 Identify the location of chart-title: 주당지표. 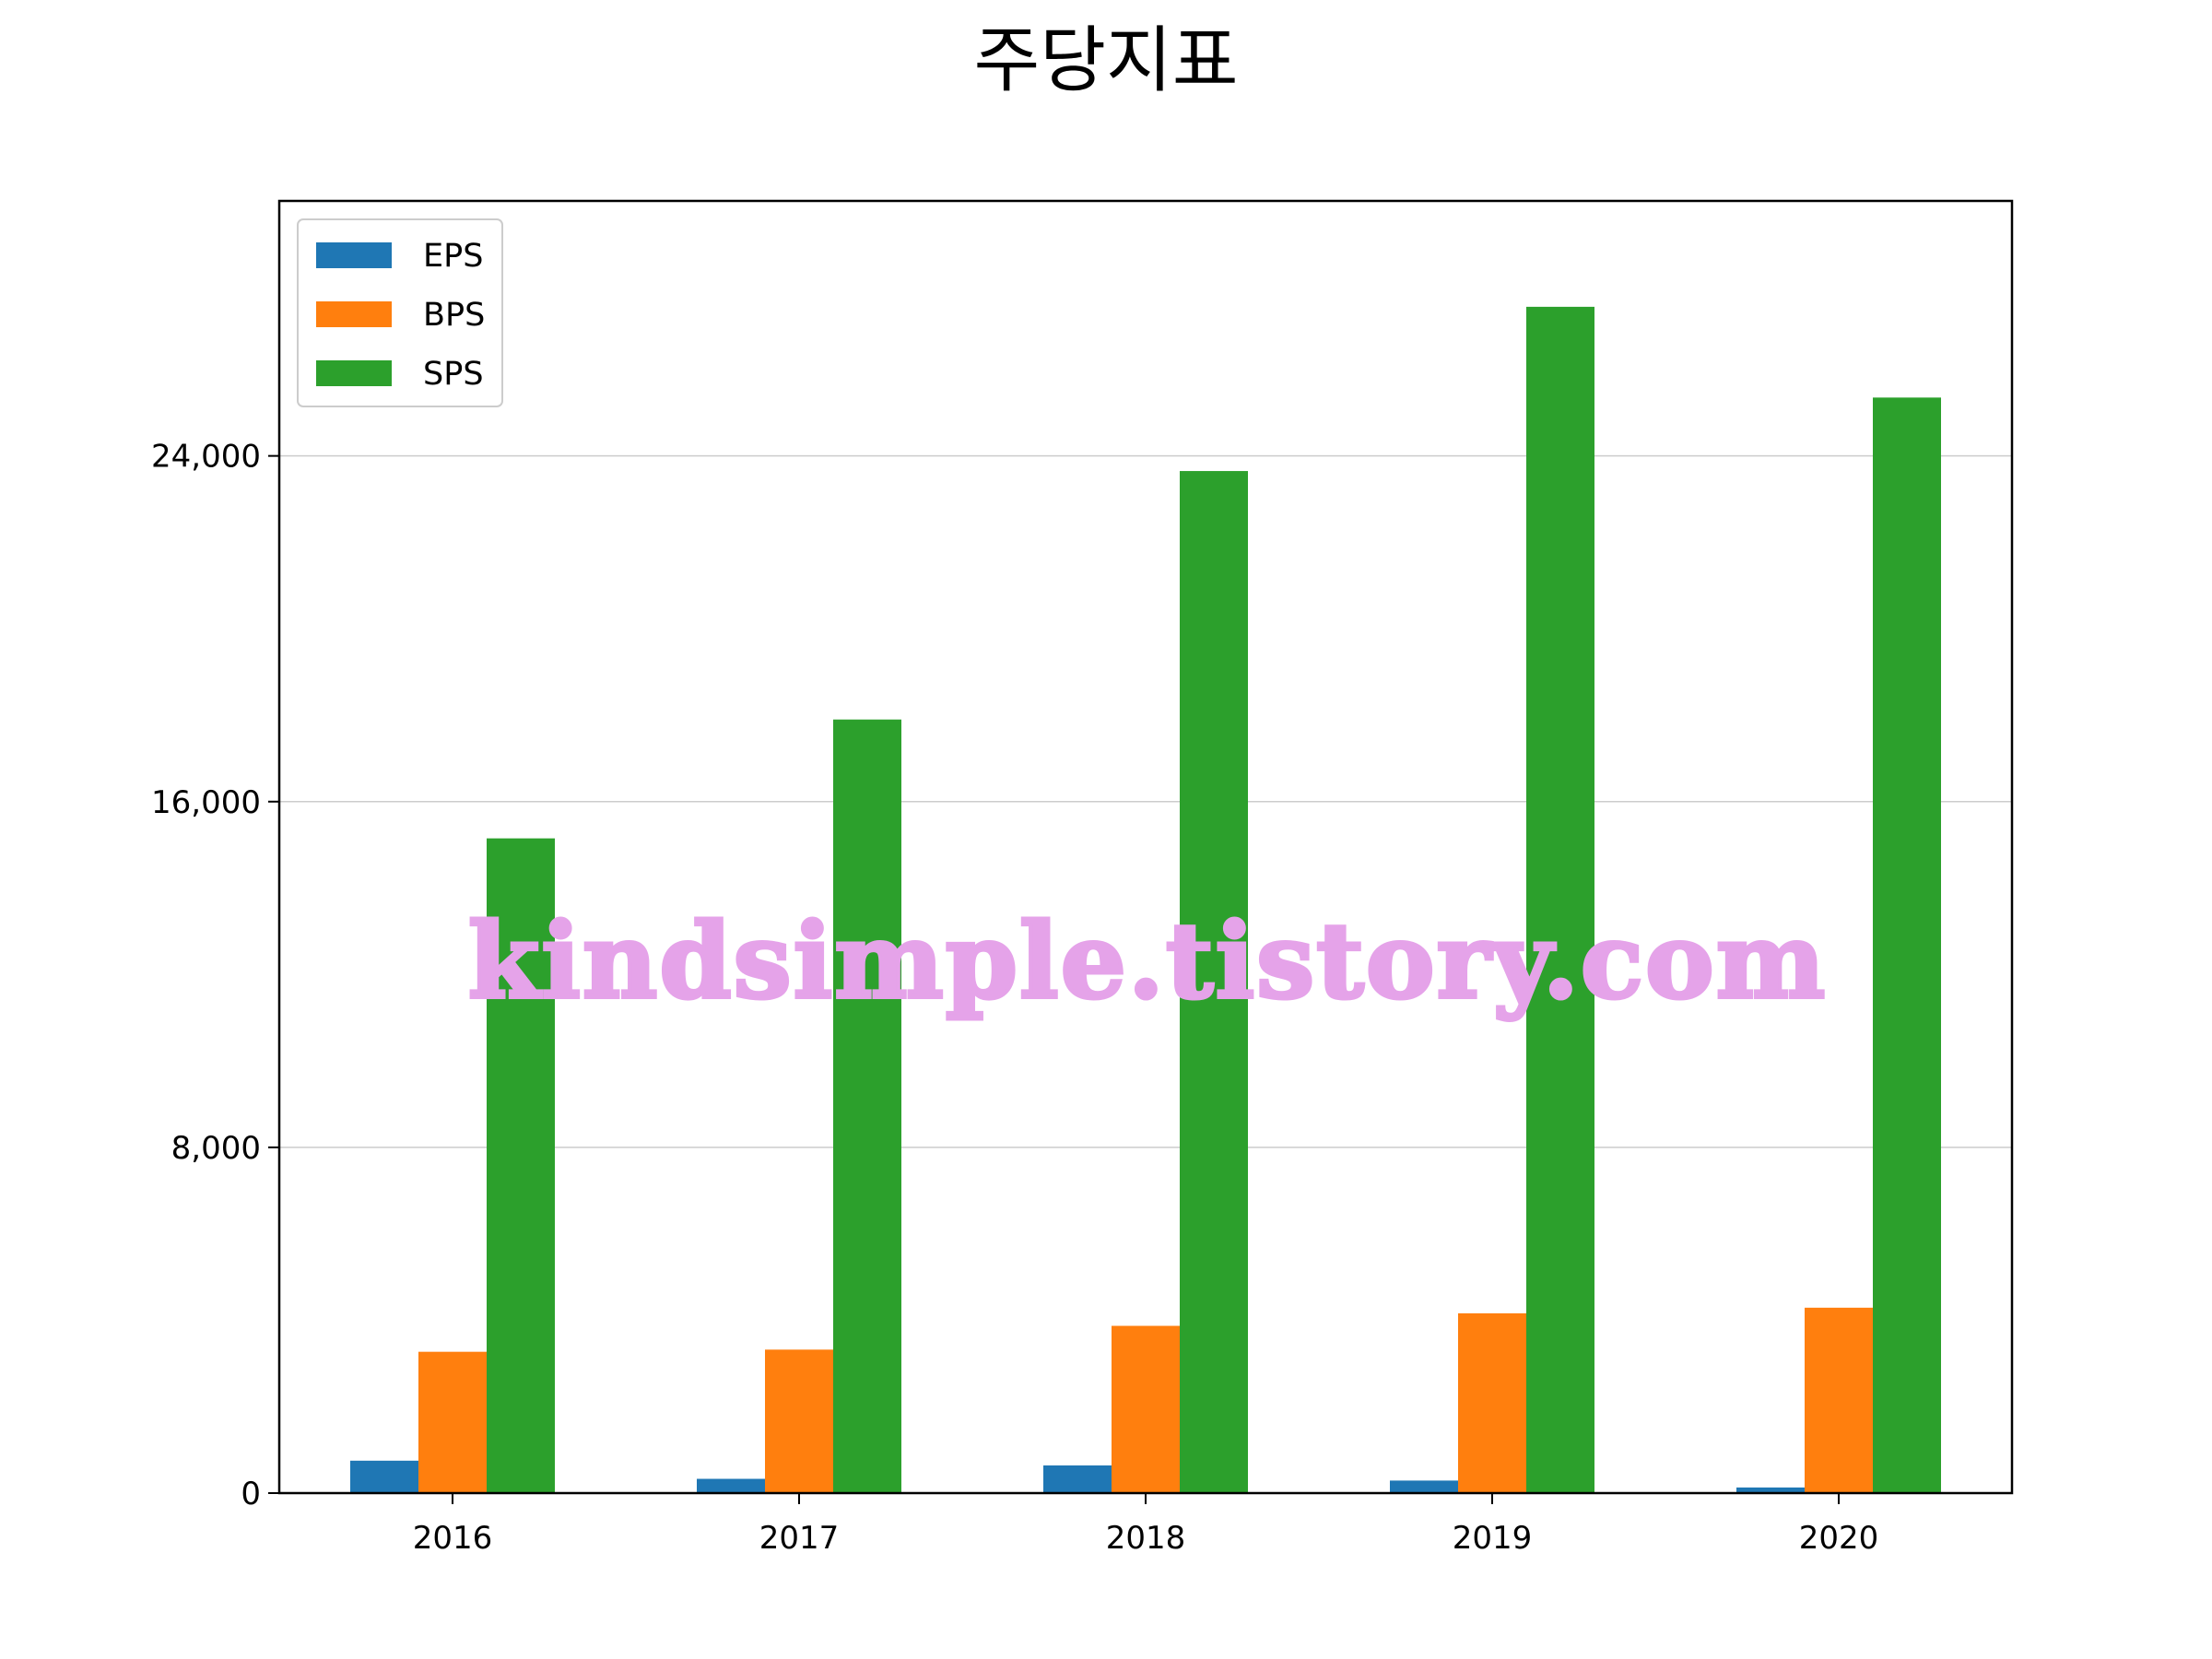
(1105, 60).